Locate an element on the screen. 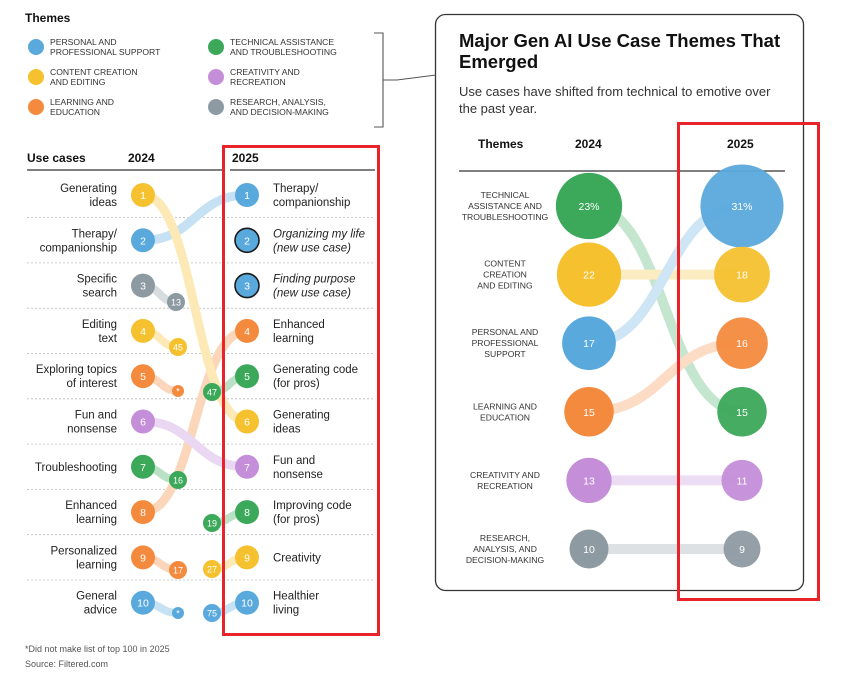 This screenshot has height=695, width=861. rank-2025-number: 1 is located at coordinates (247, 196).